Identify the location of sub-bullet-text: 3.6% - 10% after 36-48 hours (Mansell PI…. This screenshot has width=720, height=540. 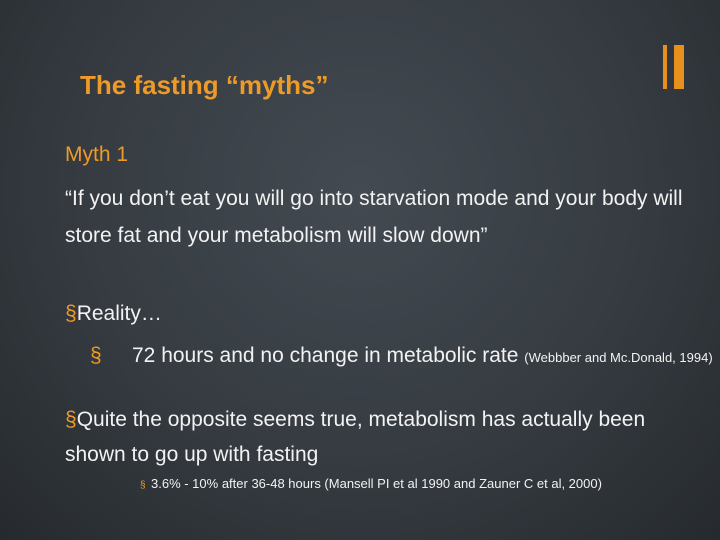
(376, 483).